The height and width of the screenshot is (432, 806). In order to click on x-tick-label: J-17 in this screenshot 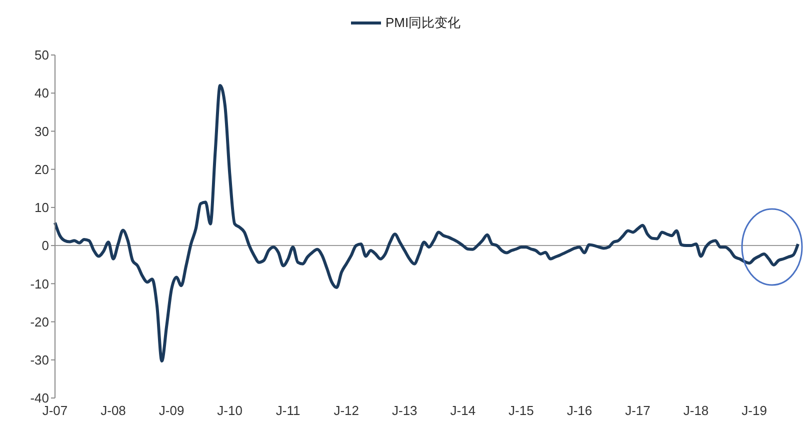, I will do `click(637, 410)`.